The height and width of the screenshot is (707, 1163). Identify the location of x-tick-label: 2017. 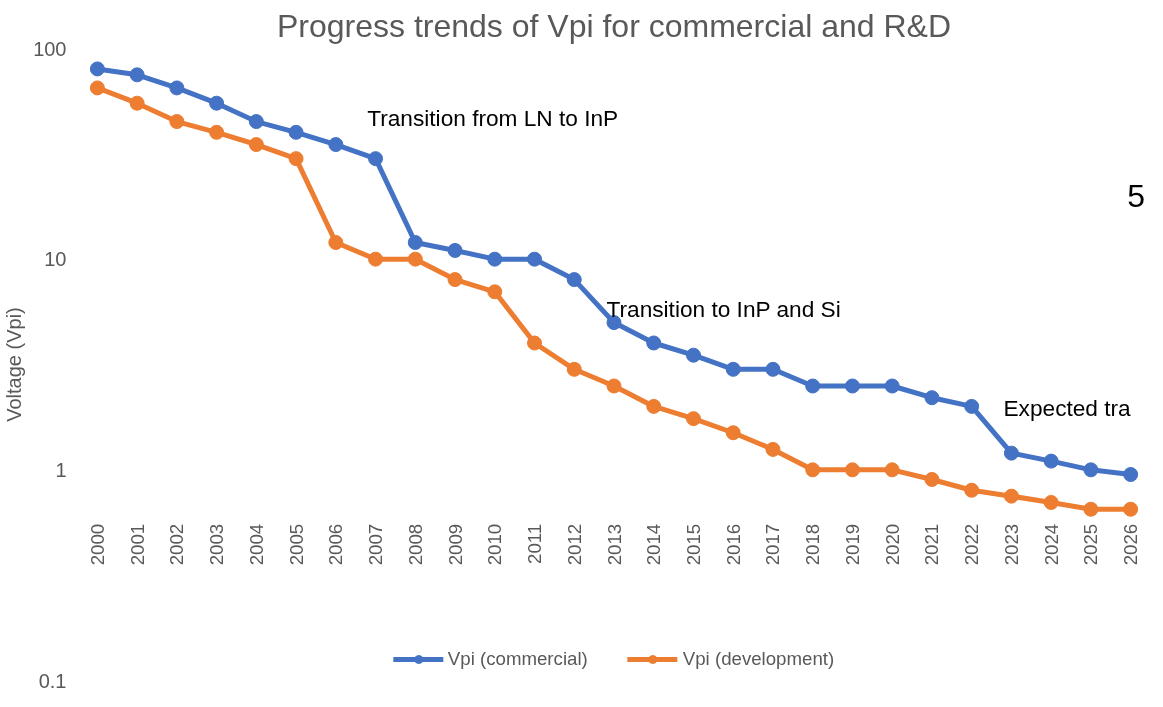
(773, 544).